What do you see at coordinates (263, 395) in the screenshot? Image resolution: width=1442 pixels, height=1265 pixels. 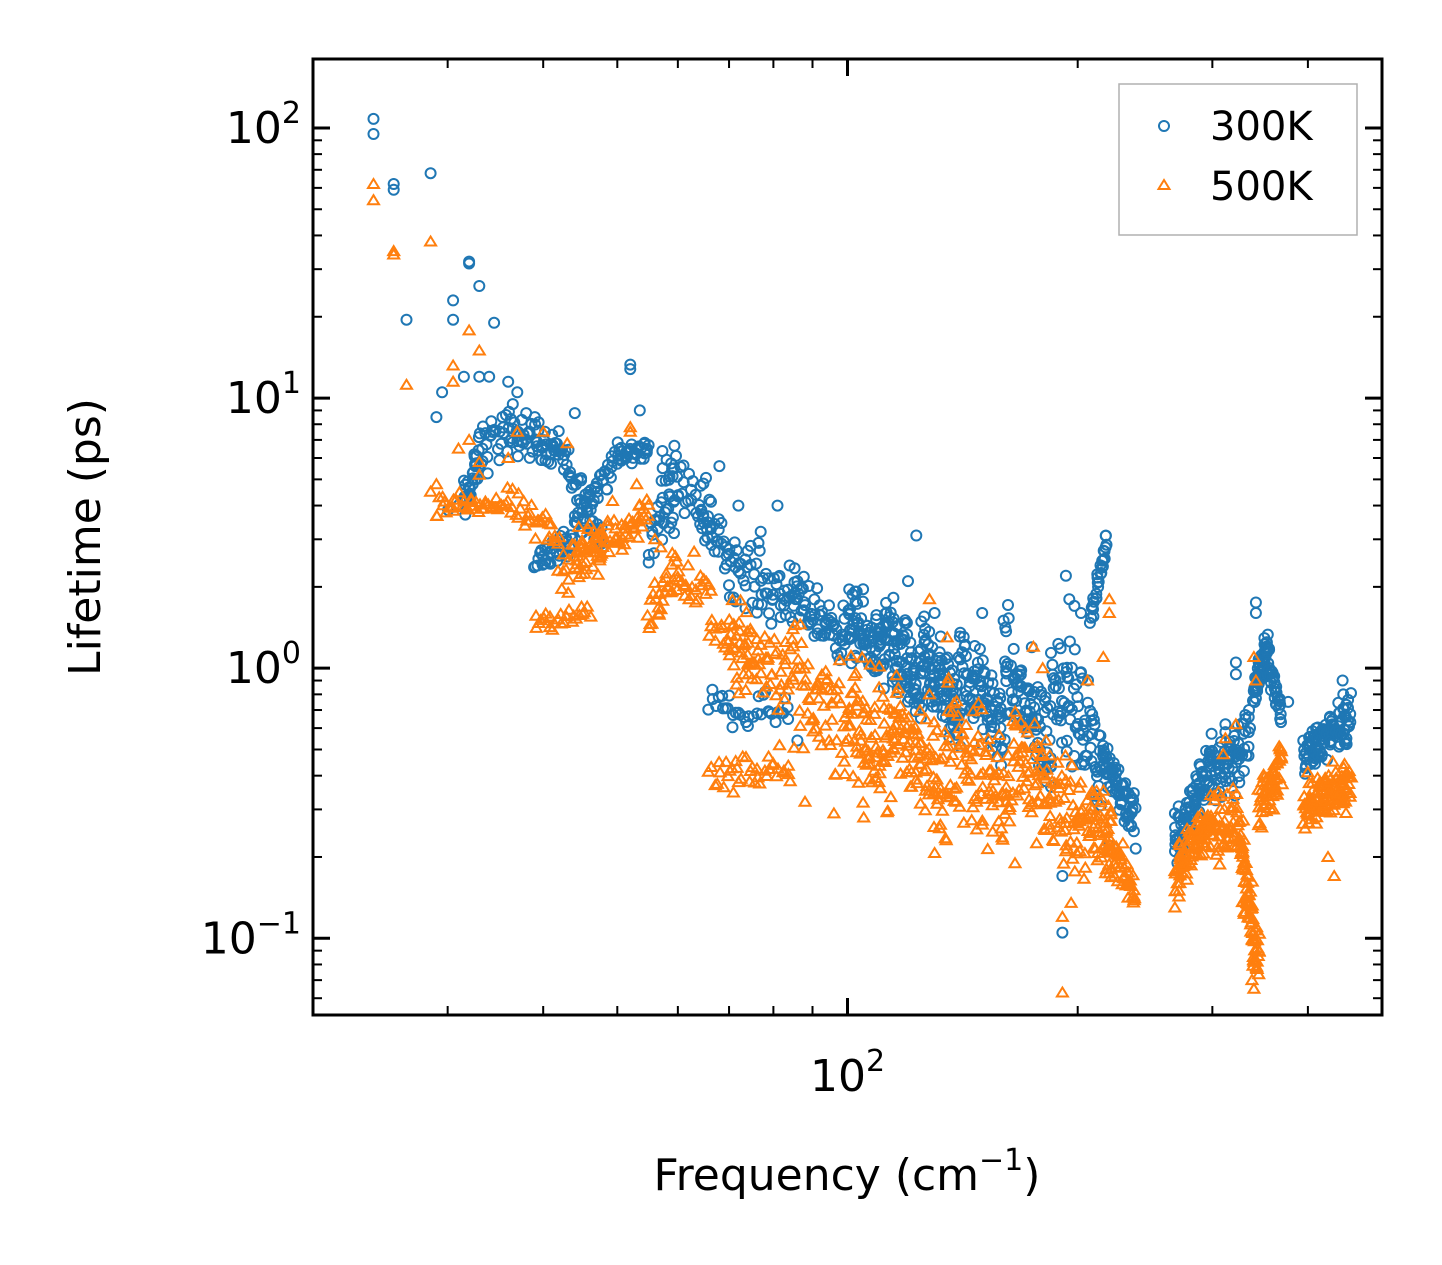 I see `y-tick-label: 101` at bounding box center [263, 395].